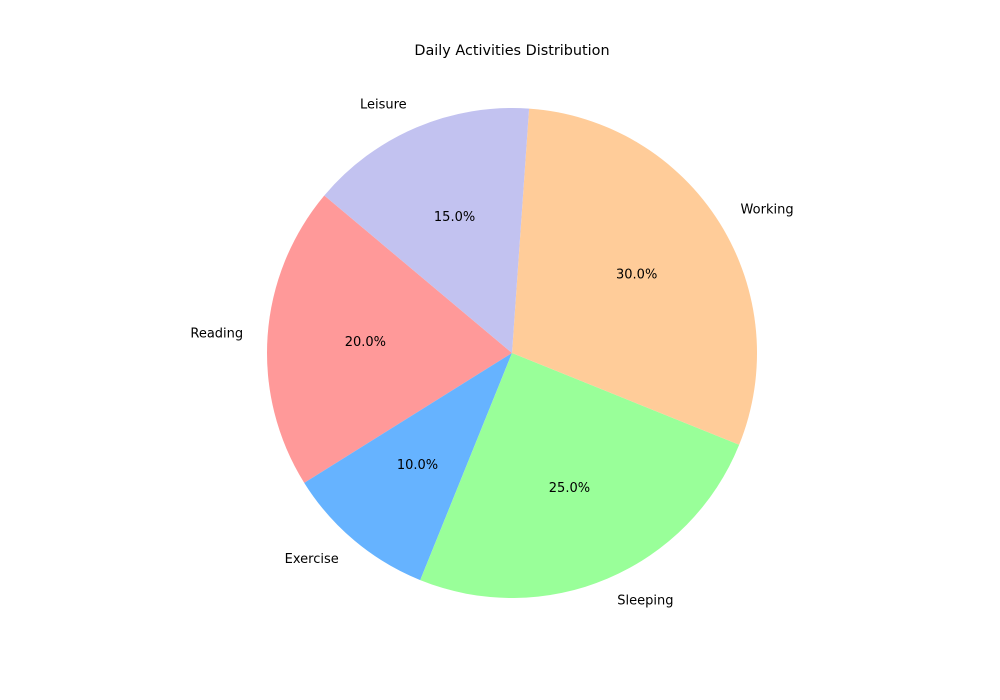  What do you see at coordinates (511, 51) in the screenshot?
I see `chart-title: Daily Activities Distribution` at bounding box center [511, 51].